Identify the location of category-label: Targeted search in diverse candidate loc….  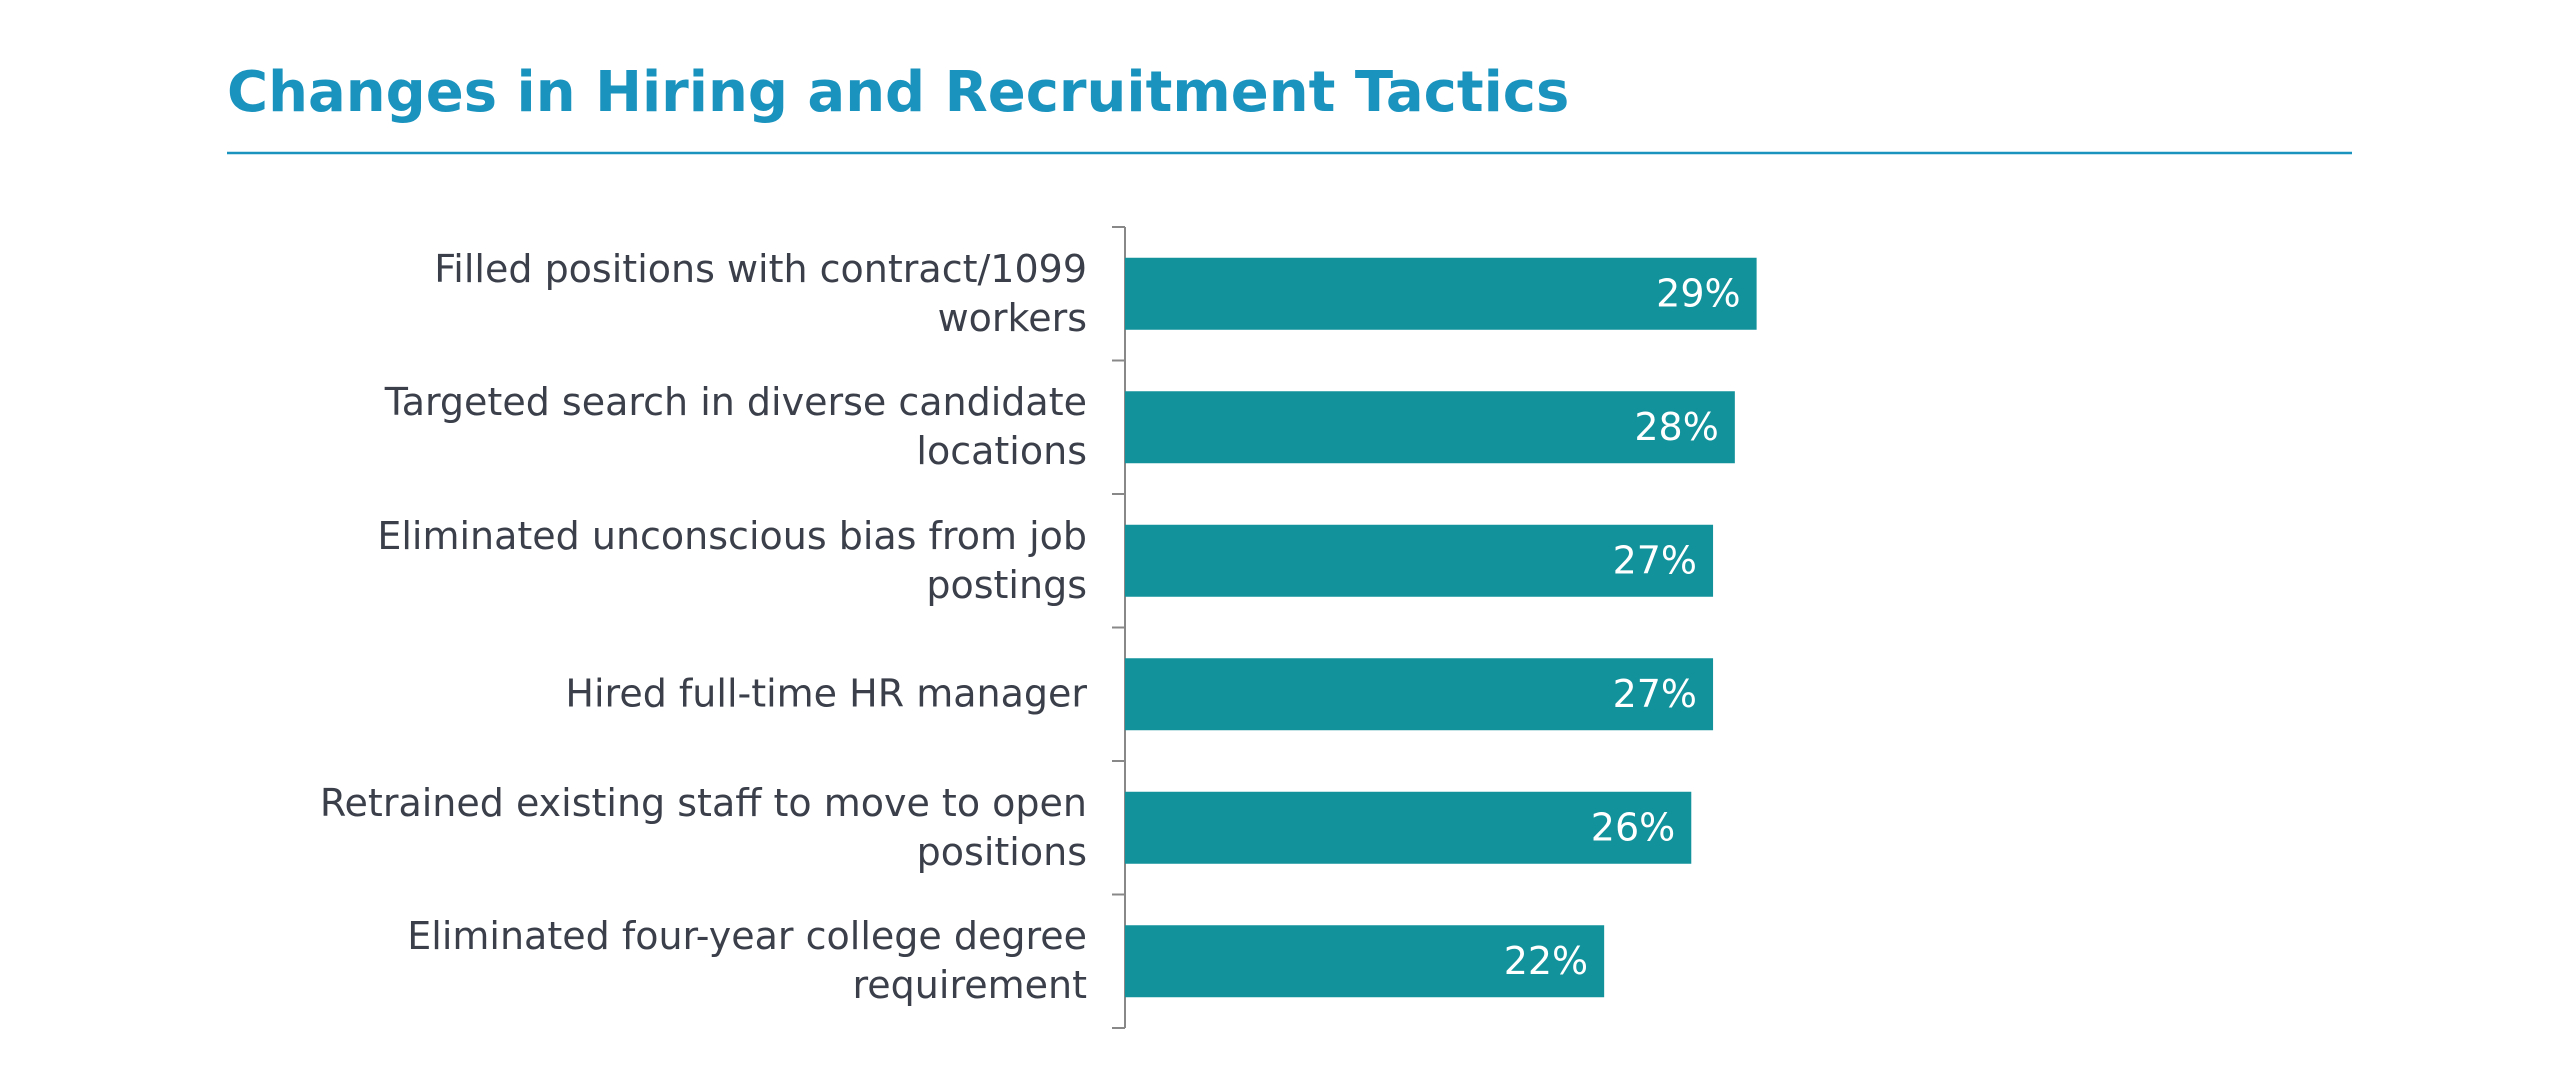
(735, 427).